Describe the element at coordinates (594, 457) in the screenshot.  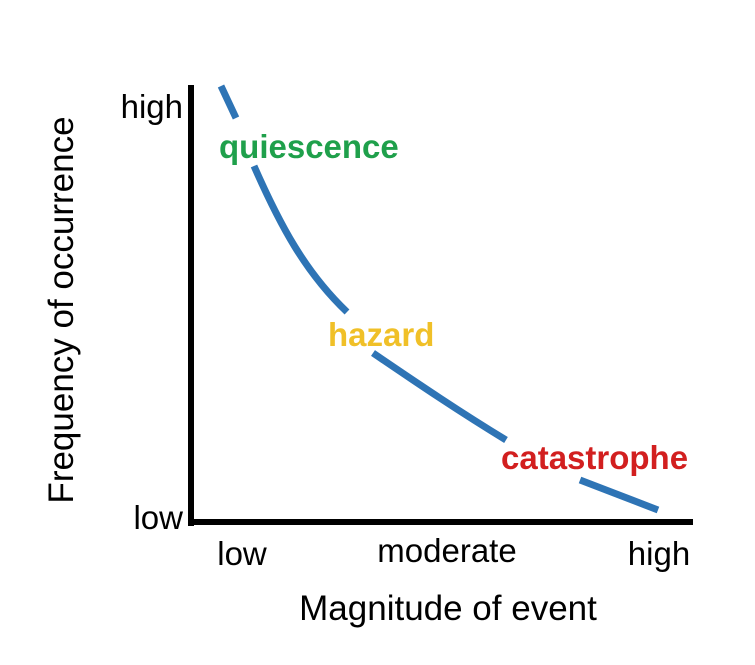
I see `zone-label-catastrophe: catastrophe` at that location.